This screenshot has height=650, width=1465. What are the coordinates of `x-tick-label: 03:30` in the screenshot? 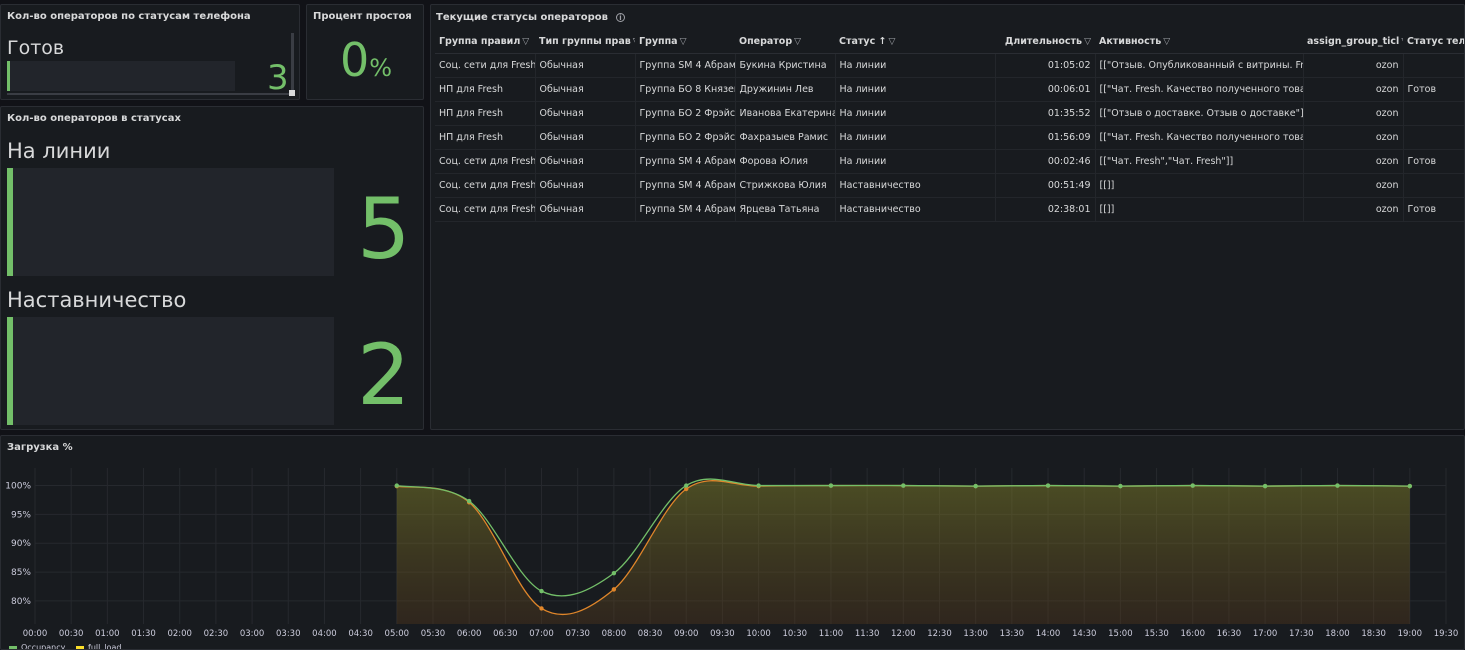 It's located at (288, 634).